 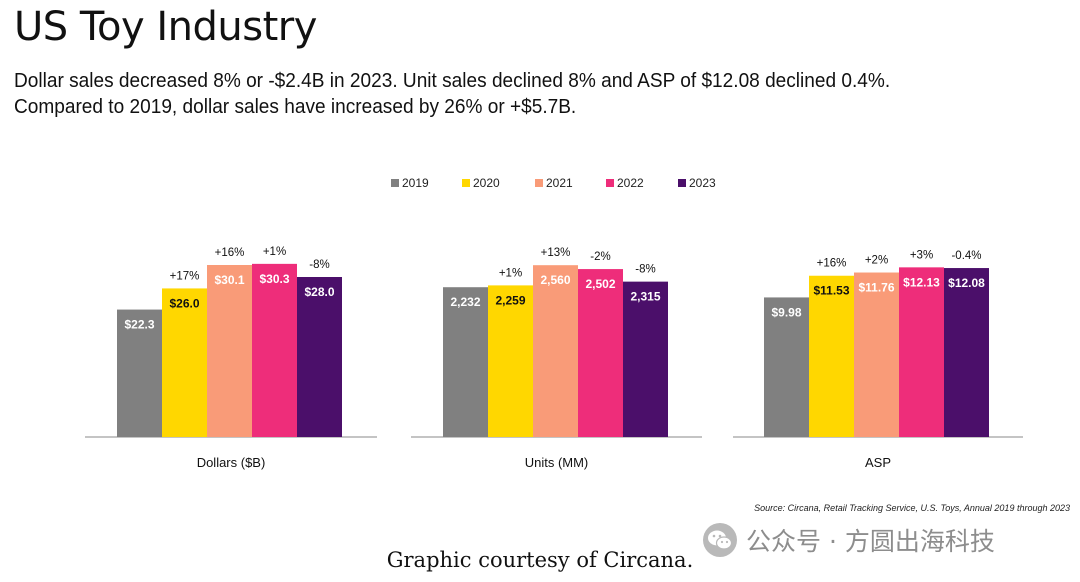 What do you see at coordinates (702, 183) in the screenshot?
I see `legend-label-2023: 2023` at bounding box center [702, 183].